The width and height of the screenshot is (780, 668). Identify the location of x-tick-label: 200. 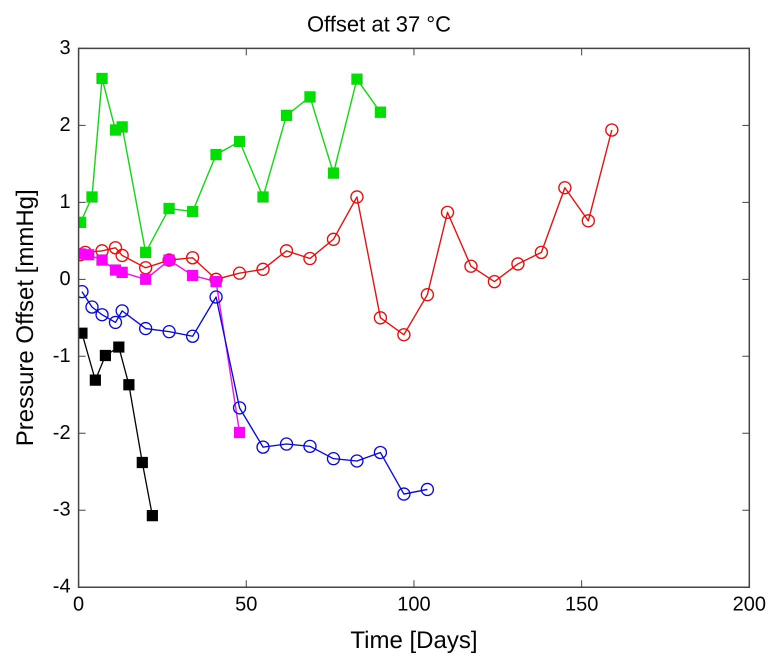
(749, 605).